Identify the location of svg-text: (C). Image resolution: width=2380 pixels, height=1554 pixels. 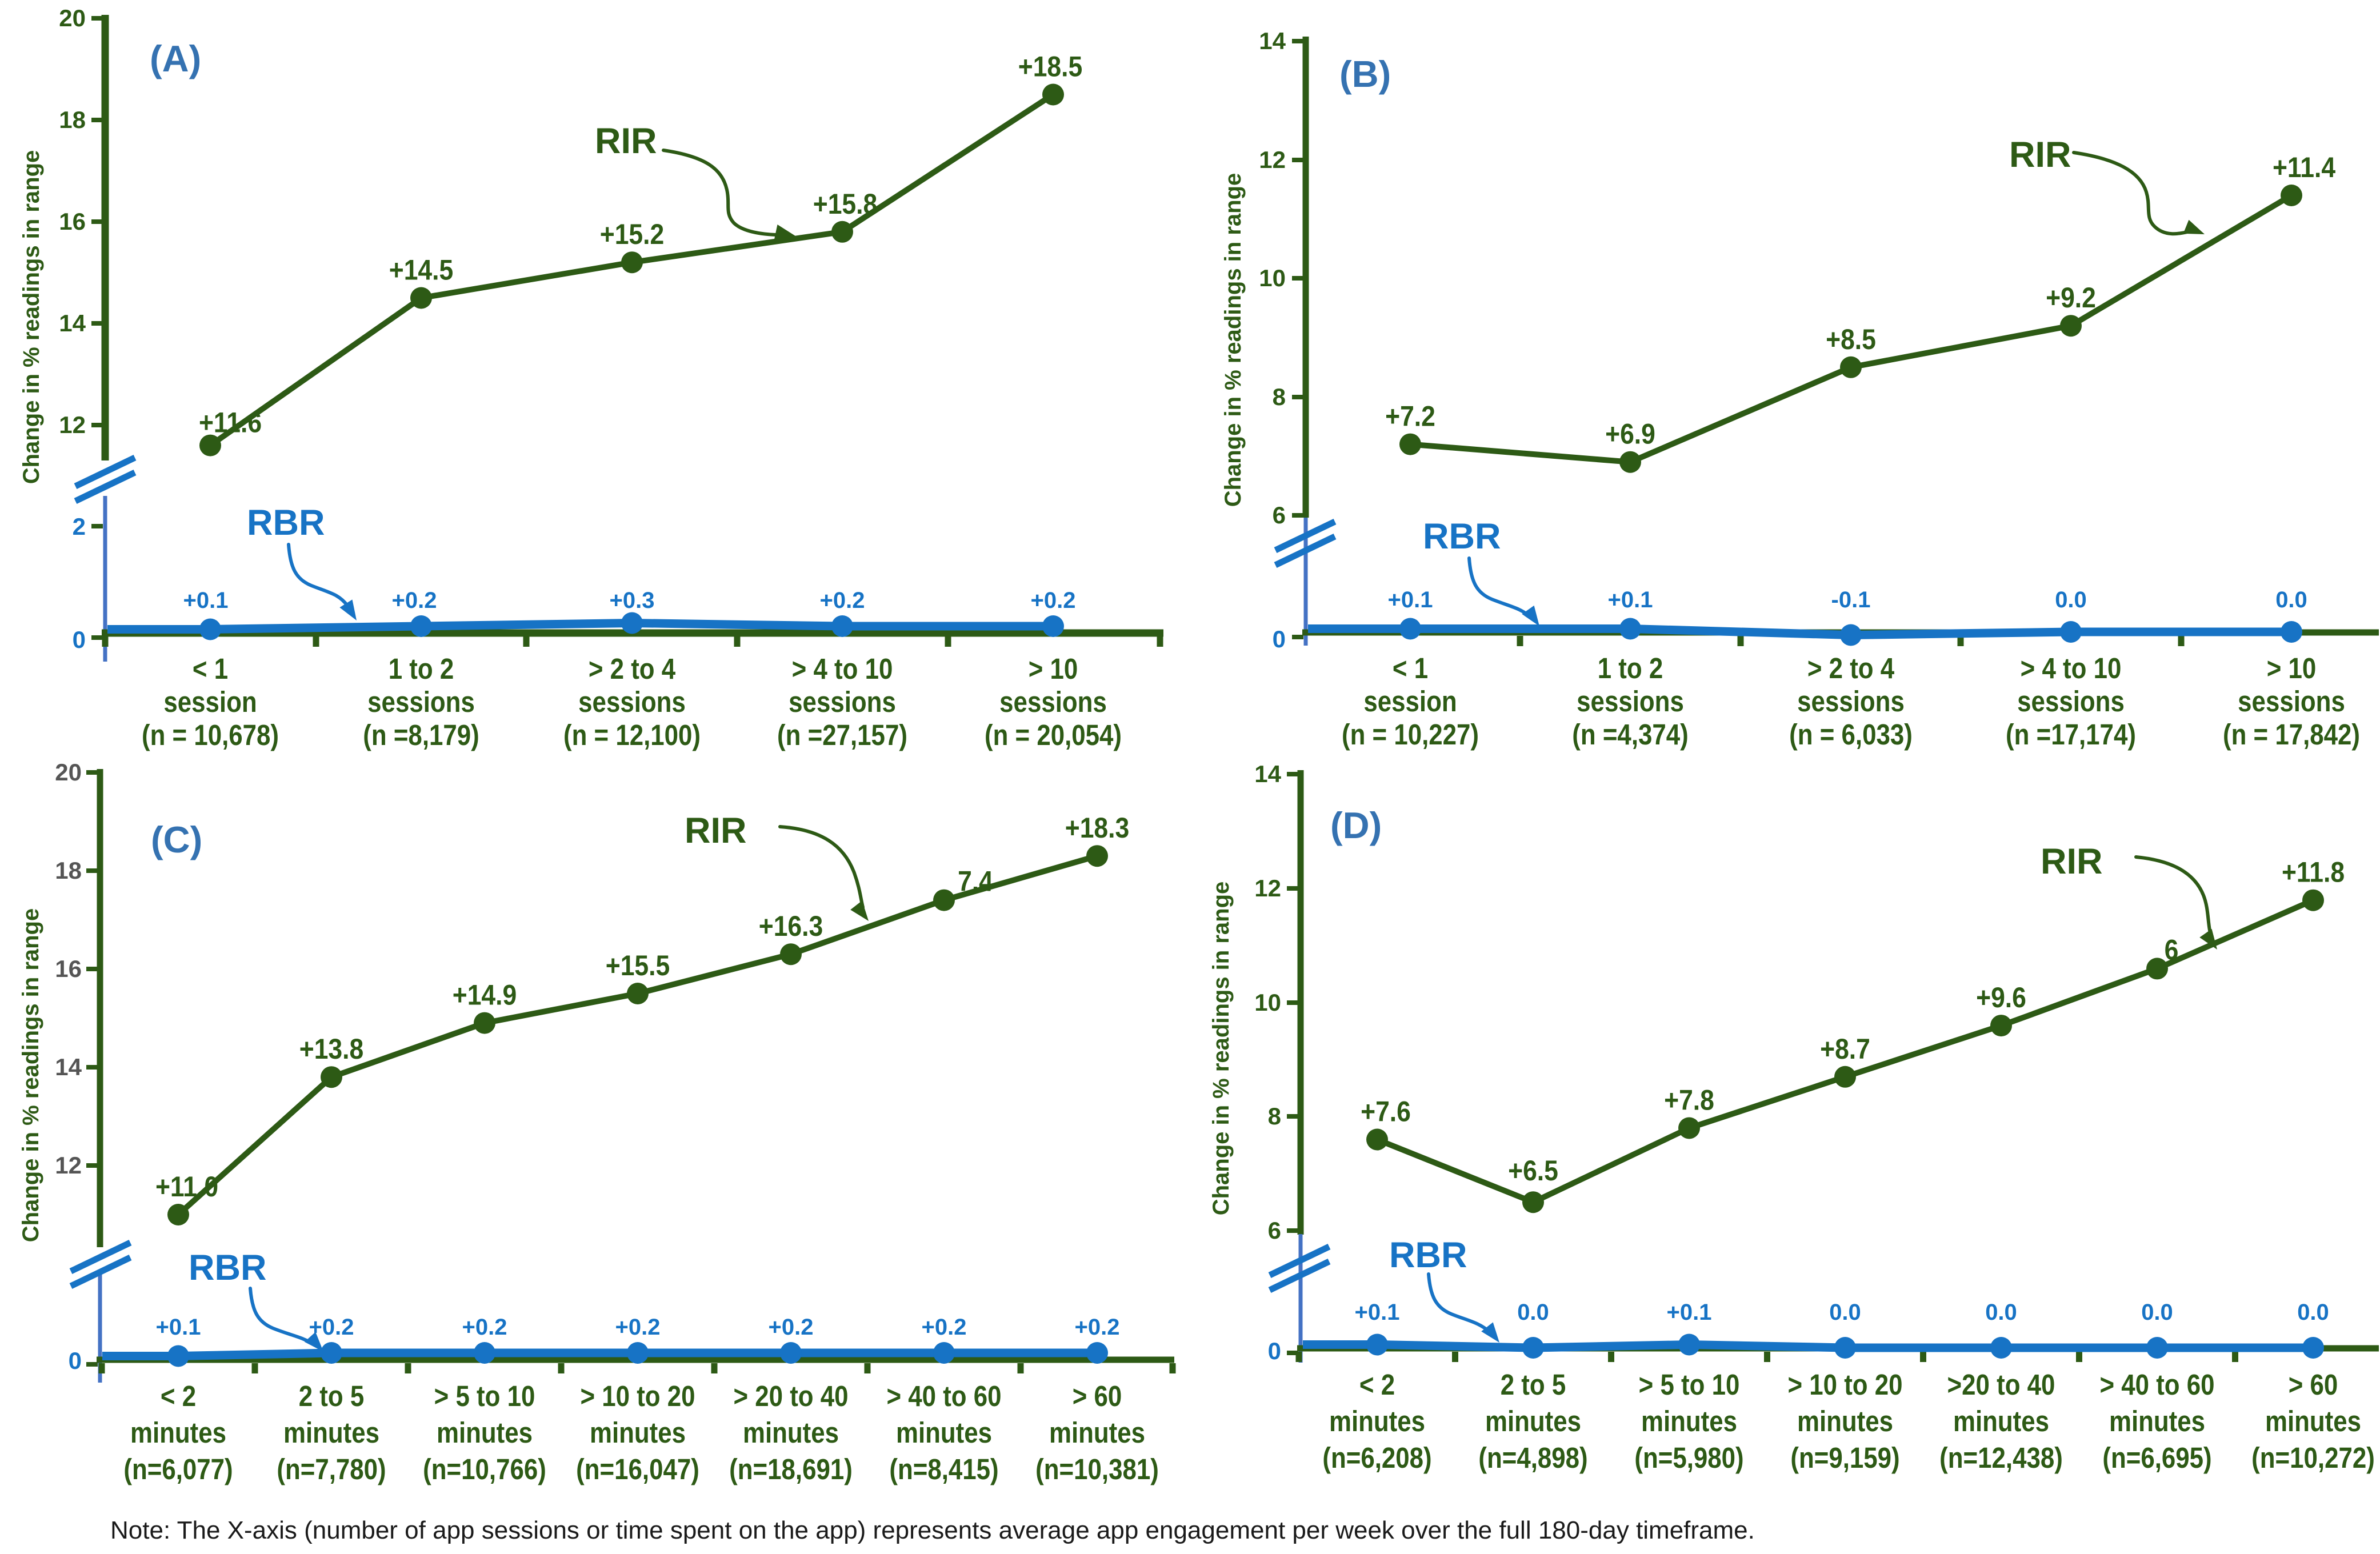
(176, 839).